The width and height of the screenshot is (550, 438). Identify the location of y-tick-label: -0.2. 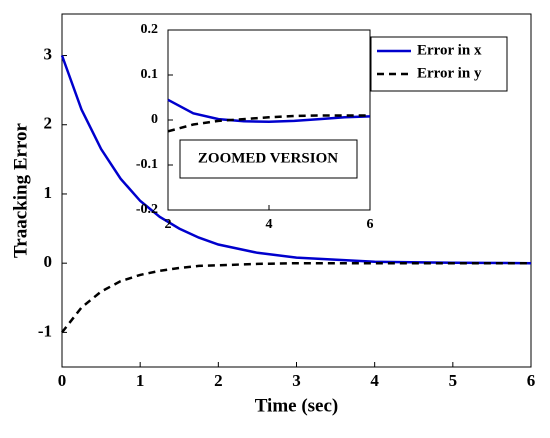
(147, 209).